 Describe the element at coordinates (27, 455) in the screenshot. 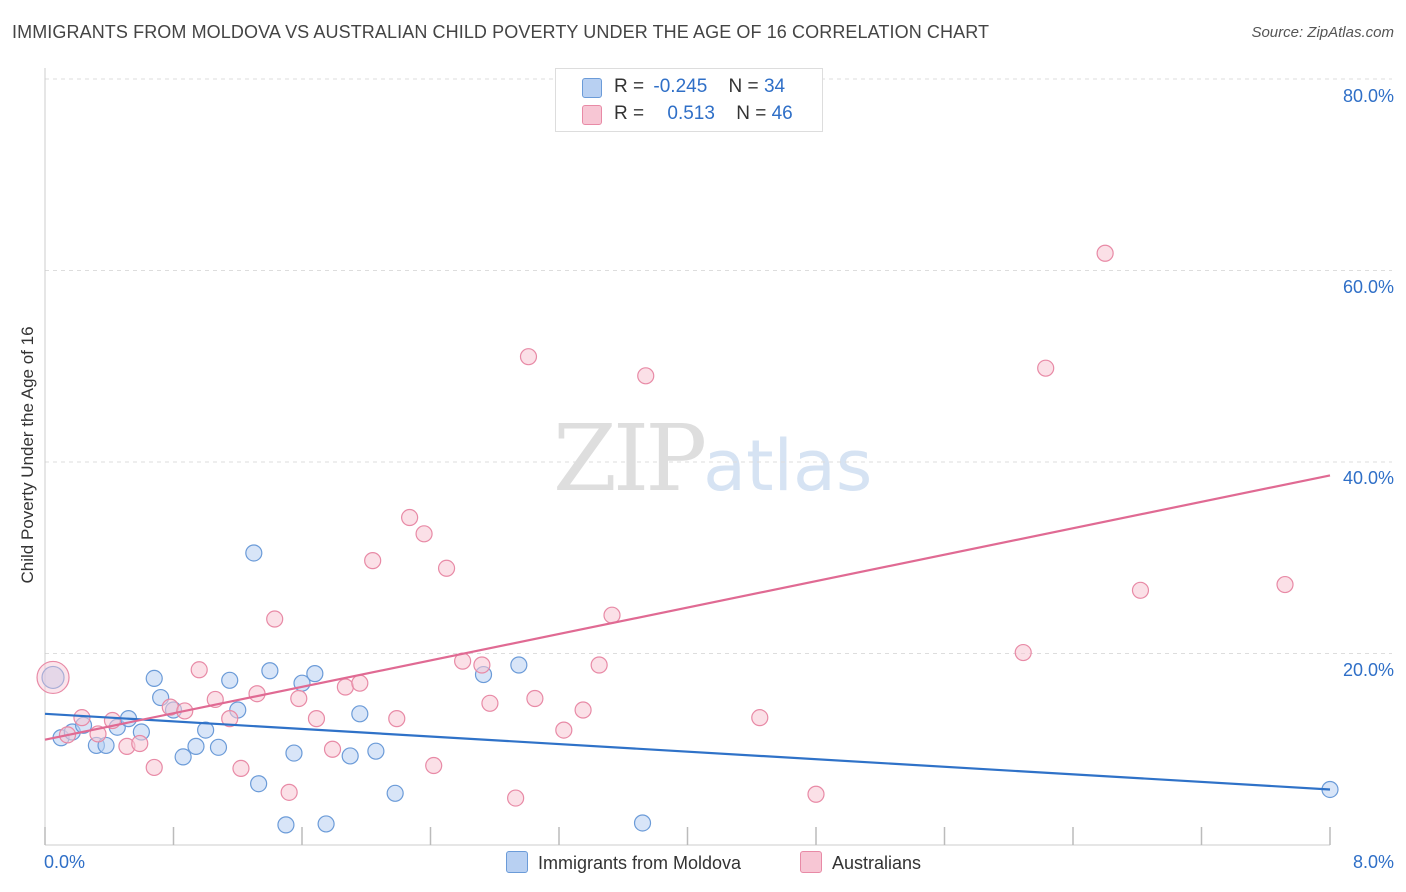

I see `y-axis-label: Child Poverty Under the Age of 16` at that location.